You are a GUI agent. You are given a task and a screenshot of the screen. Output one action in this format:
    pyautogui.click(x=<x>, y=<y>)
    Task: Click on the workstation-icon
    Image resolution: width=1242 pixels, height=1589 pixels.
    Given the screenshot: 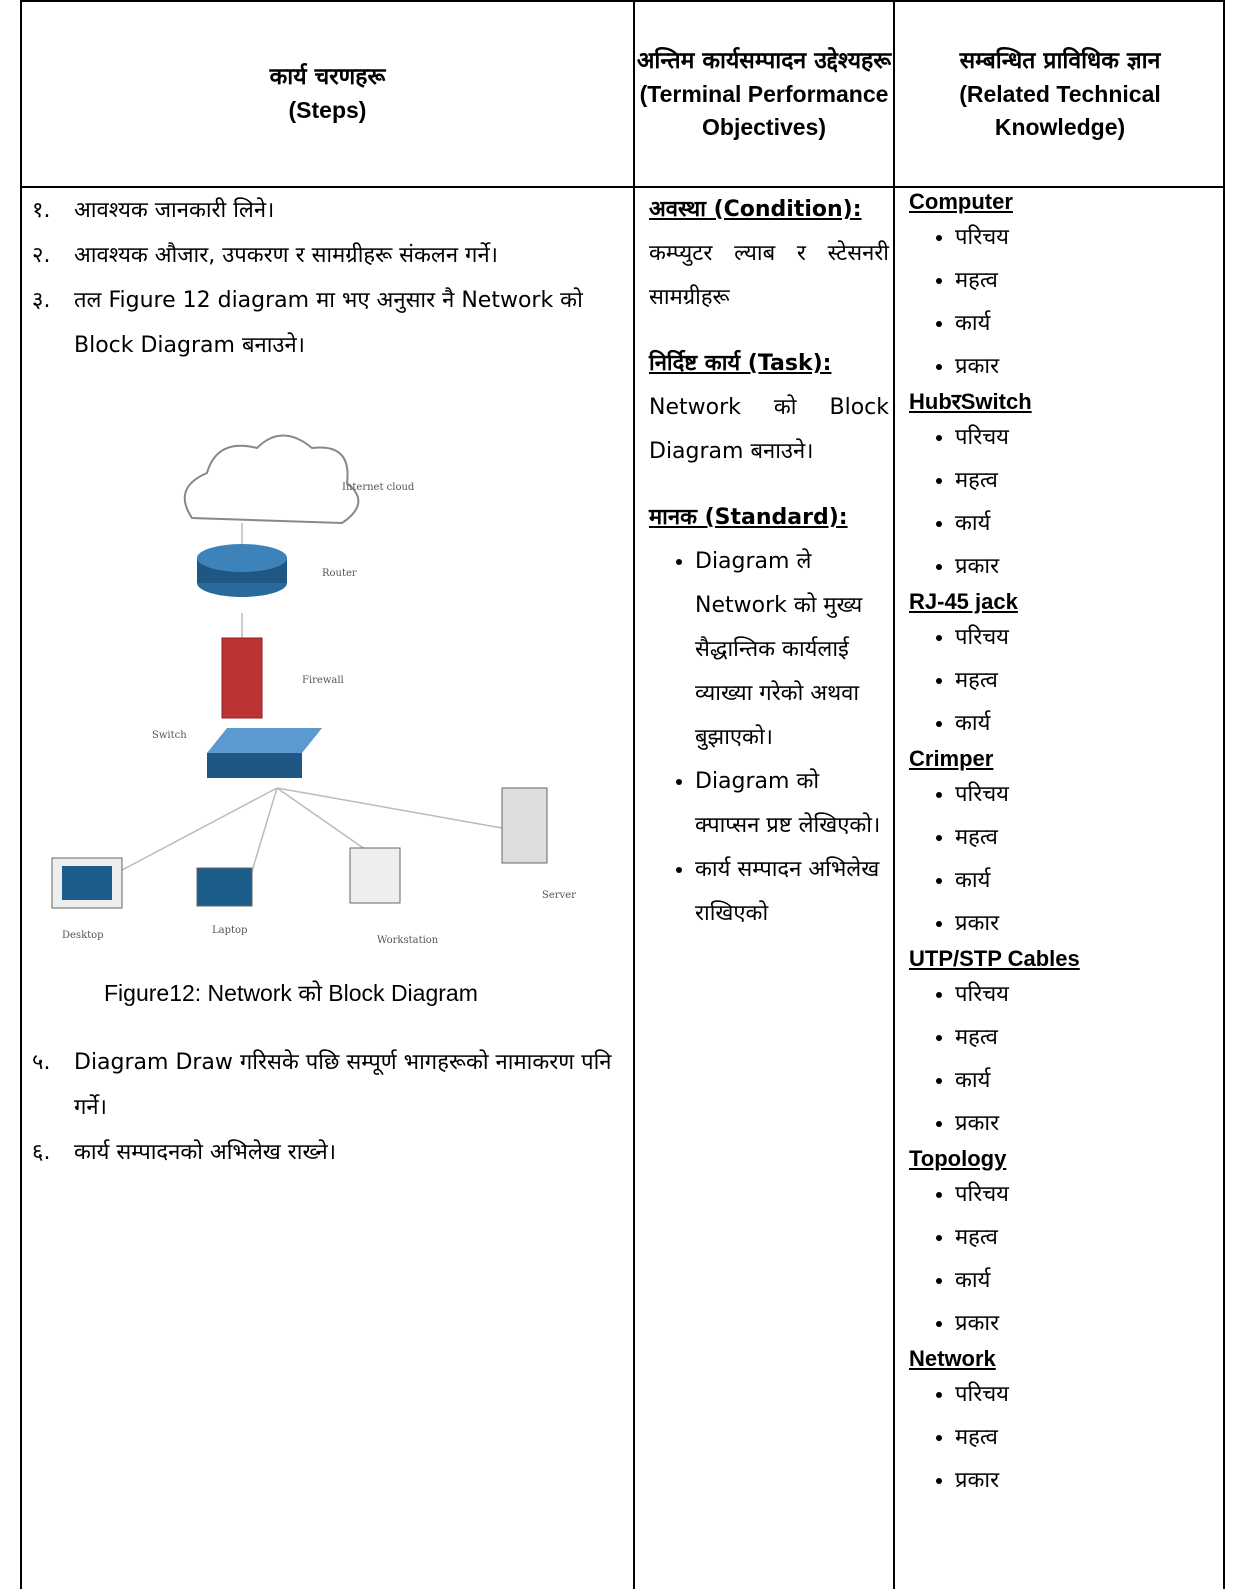 What is the action you would take?
    pyautogui.click(x=375, y=875)
    